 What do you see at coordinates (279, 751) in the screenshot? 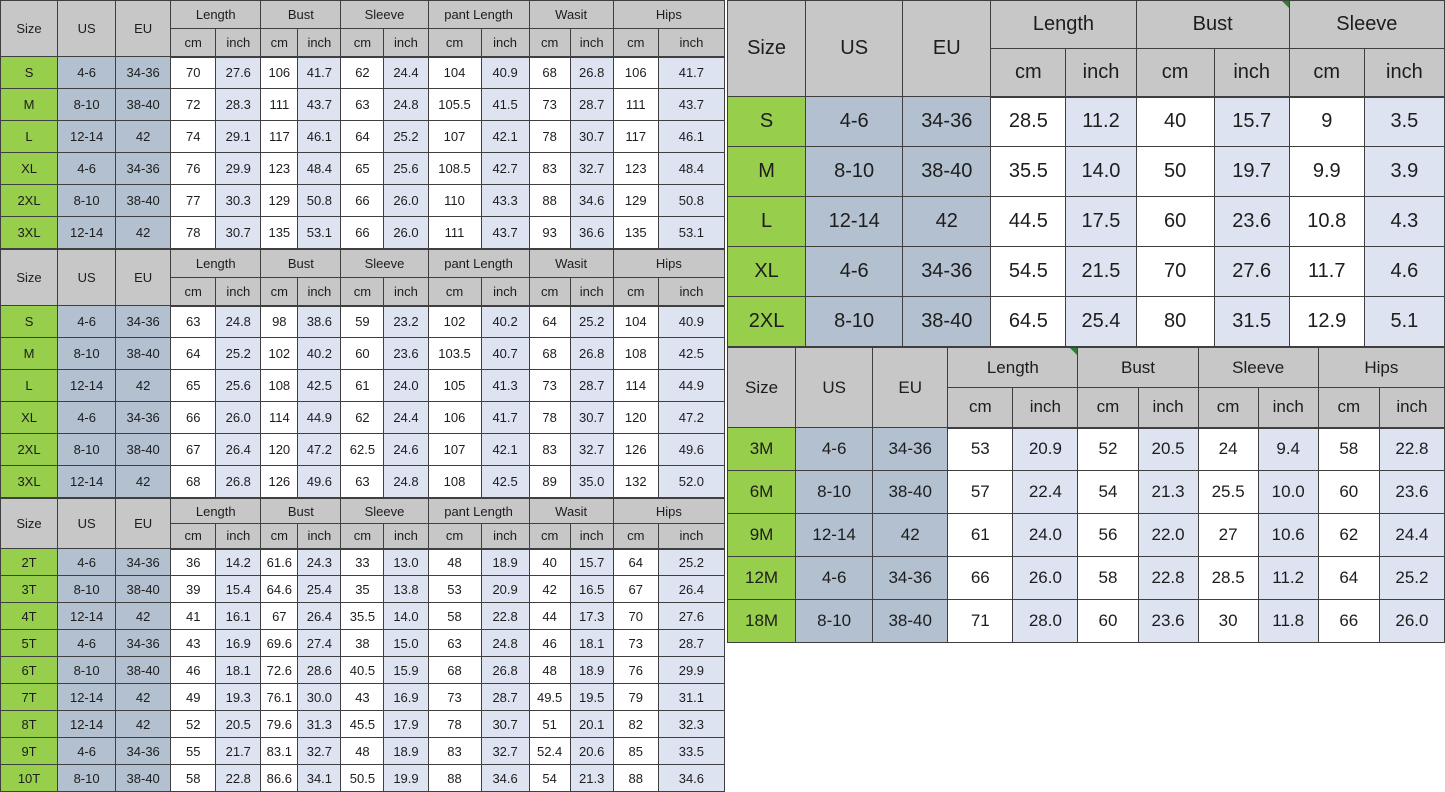
I see `cm-value-cell: 83.1` at bounding box center [279, 751].